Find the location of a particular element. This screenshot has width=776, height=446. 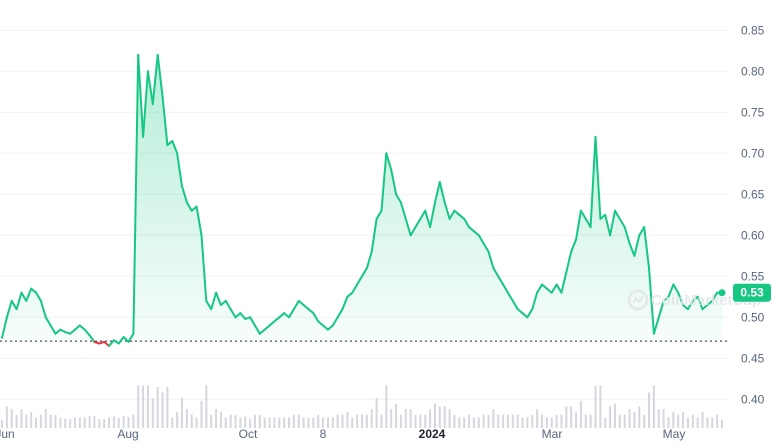

y-axis: 0.85 0.80 0.75 0.70 0.65 0.60 0.55 0.50 0.45 0.40 is located at coordinates (753, 214).